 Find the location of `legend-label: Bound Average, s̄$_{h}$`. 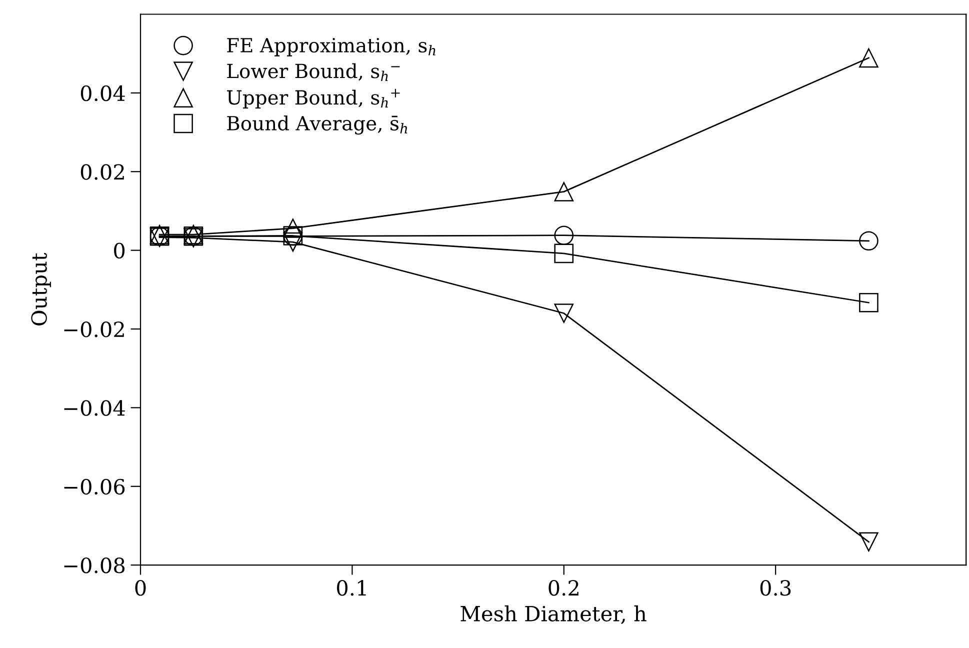

legend-label: Bound Average, s̄$_{h}$ is located at coordinates (317, 125).